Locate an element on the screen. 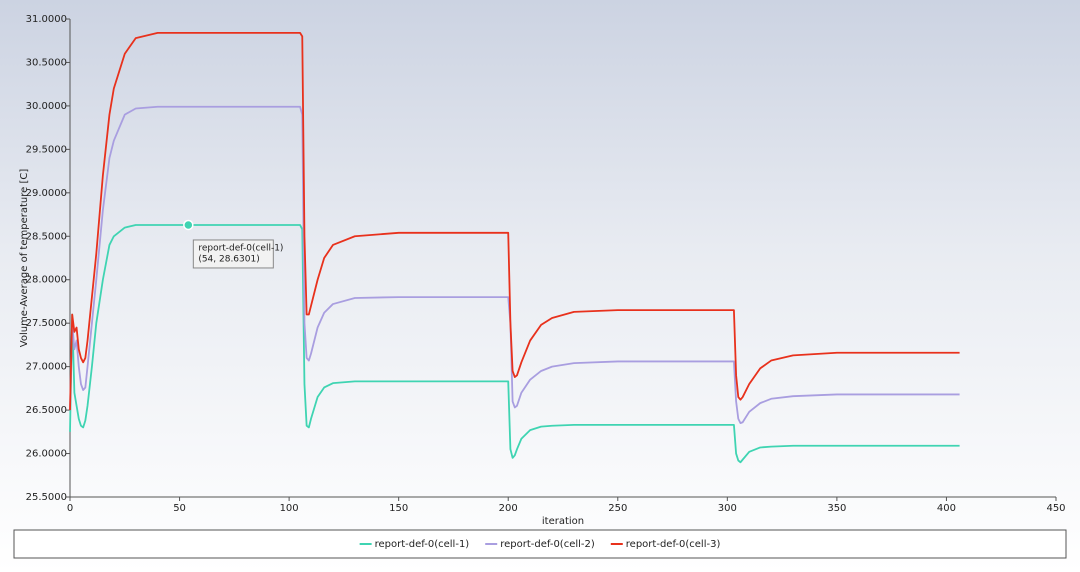  legend-label: report-def-0(cell-1) is located at coordinates (422, 544).